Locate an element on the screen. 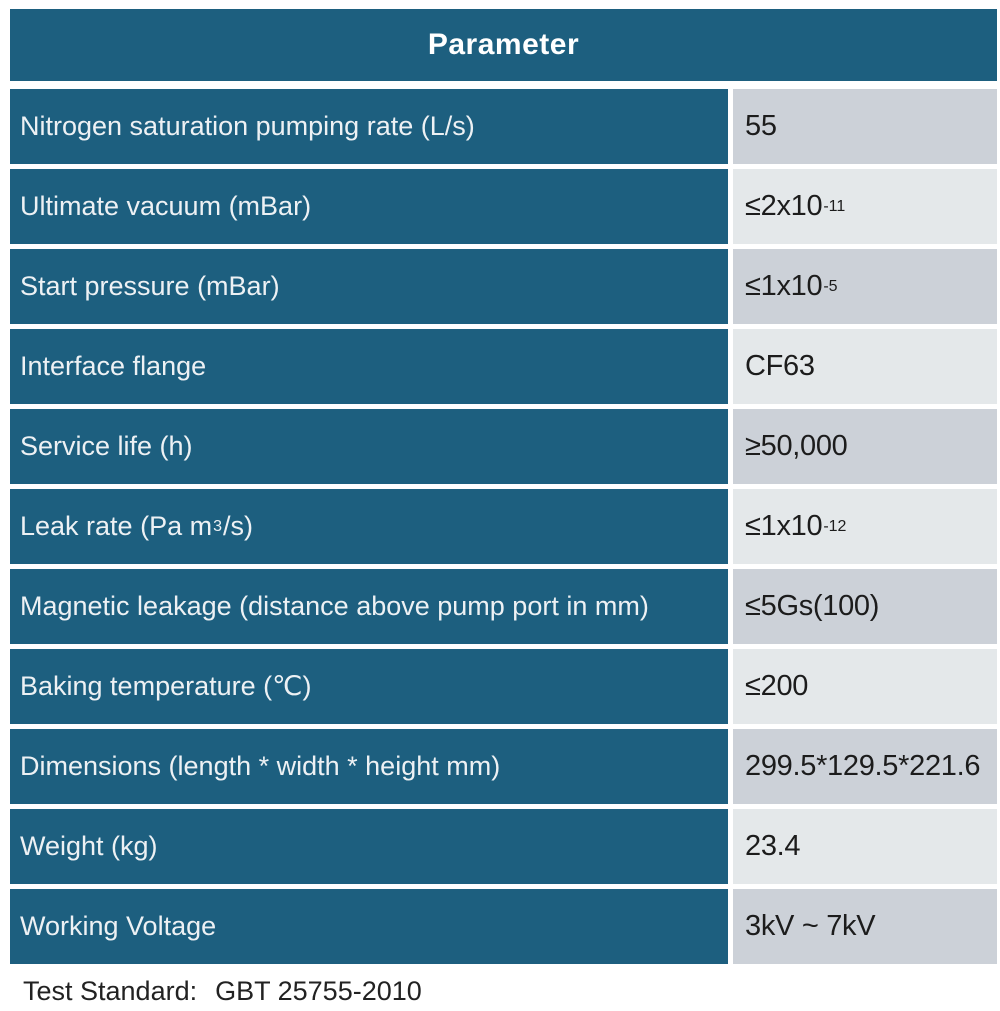 The height and width of the screenshot is (1011, 1000). parameter-value: 23.4 is located at coordinates (865, 846).